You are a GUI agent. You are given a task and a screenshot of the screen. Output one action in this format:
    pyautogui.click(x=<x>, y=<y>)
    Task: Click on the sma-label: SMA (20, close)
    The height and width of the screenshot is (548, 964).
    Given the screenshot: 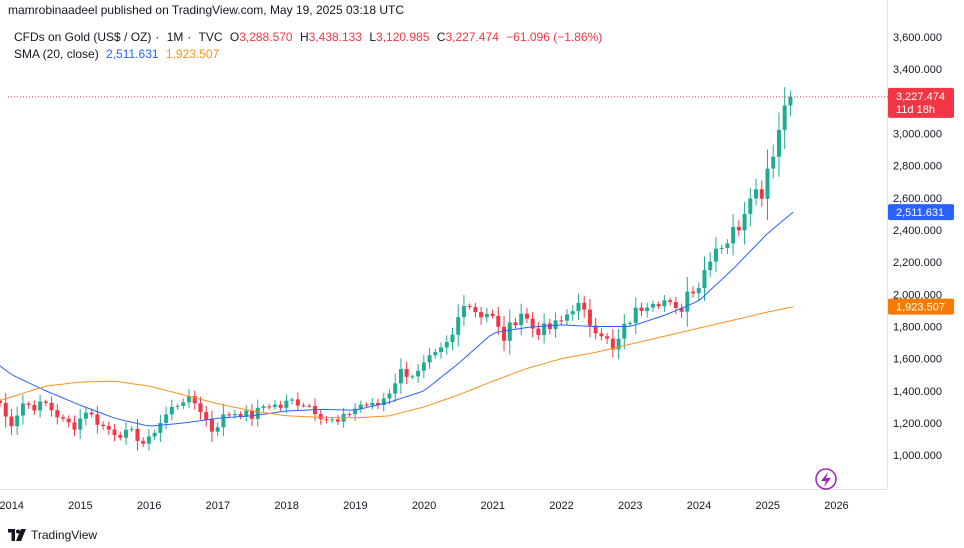 What is the action you would take?
    pyautogui.click(x=56, y=54)
    